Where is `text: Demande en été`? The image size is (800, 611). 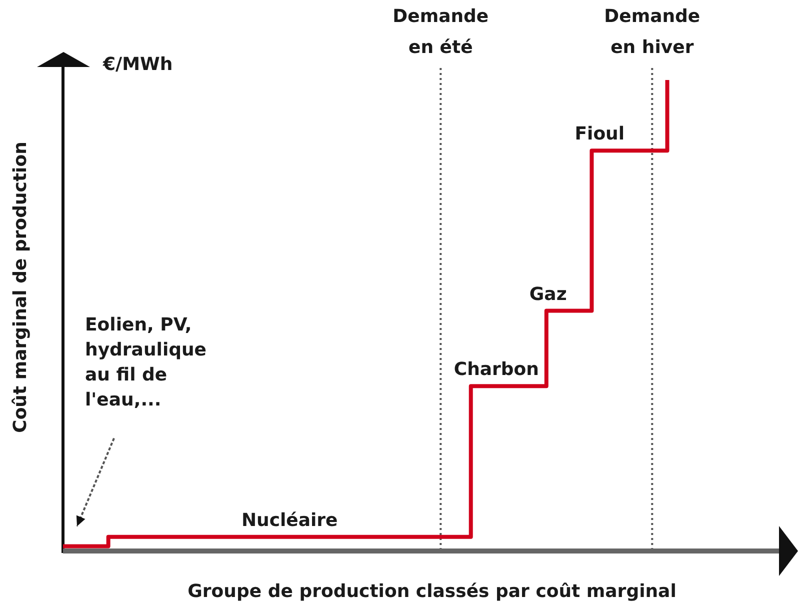
text: Demande en été is located at coordinates (440, 32).